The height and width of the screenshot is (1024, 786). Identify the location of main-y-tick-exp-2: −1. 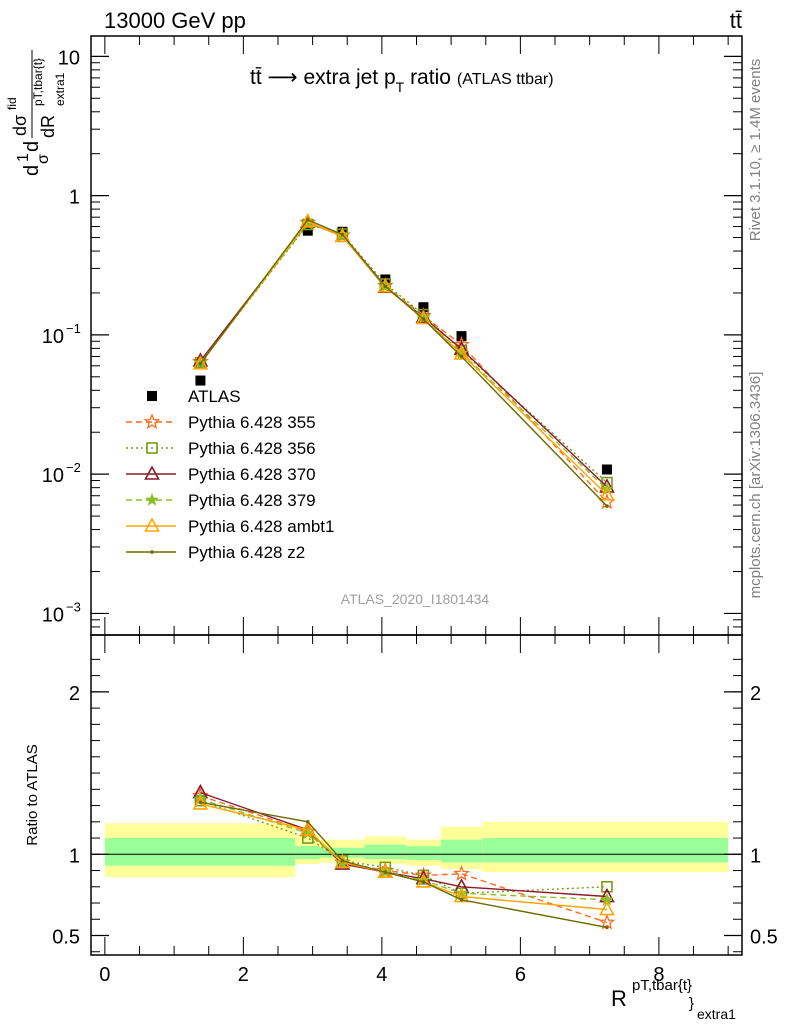
(73, 328).